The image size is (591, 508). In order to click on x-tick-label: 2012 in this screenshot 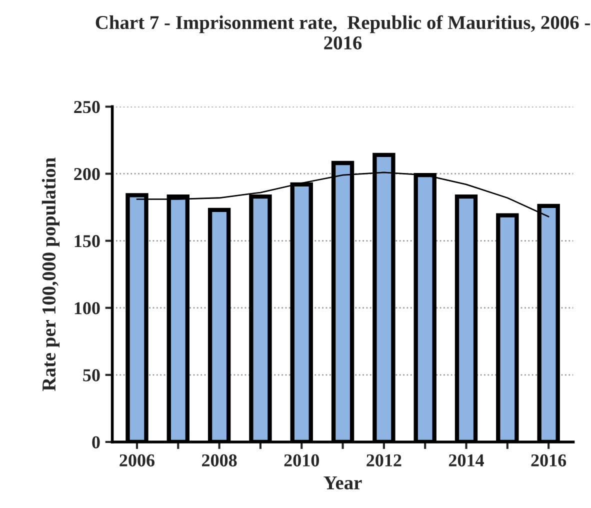, I will do `click(384, 460)`.